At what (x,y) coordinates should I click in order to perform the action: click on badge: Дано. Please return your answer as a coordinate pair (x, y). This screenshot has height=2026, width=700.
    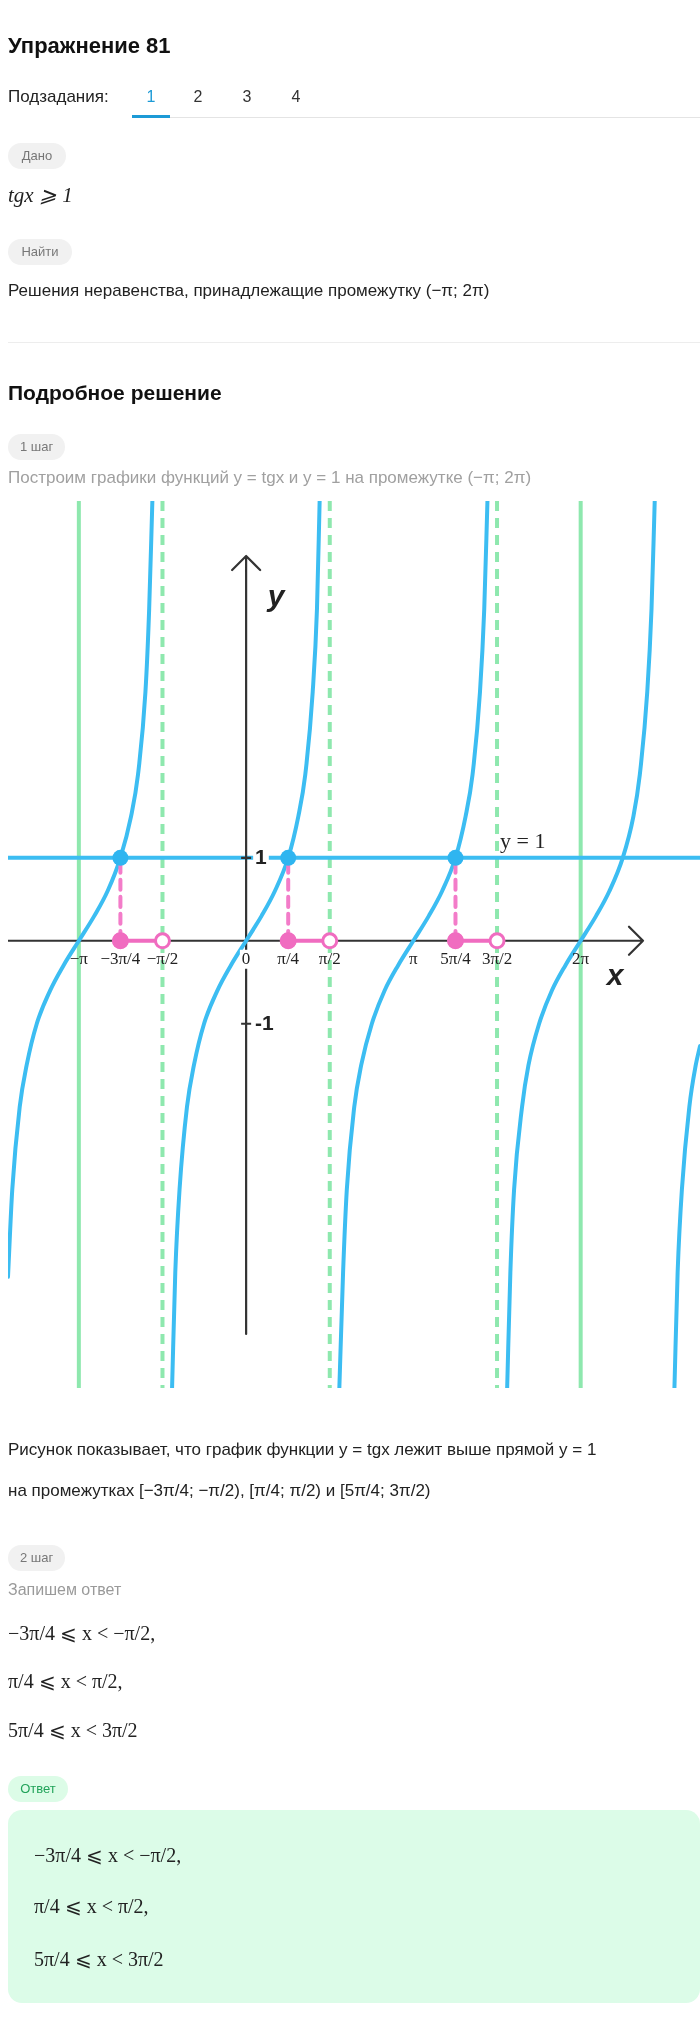
    Looking at the image, I should click on (37, 156).